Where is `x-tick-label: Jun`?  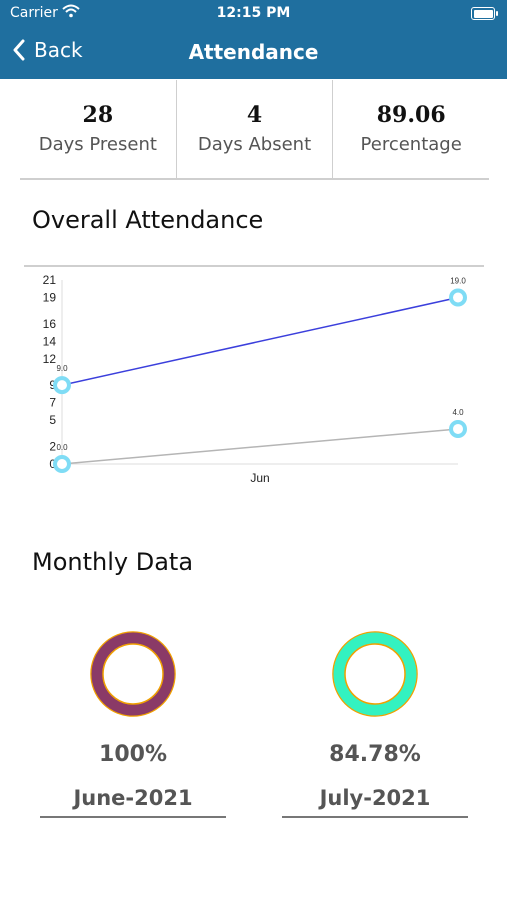
x-tick-label: Jun is located at coordinates (259, 478).